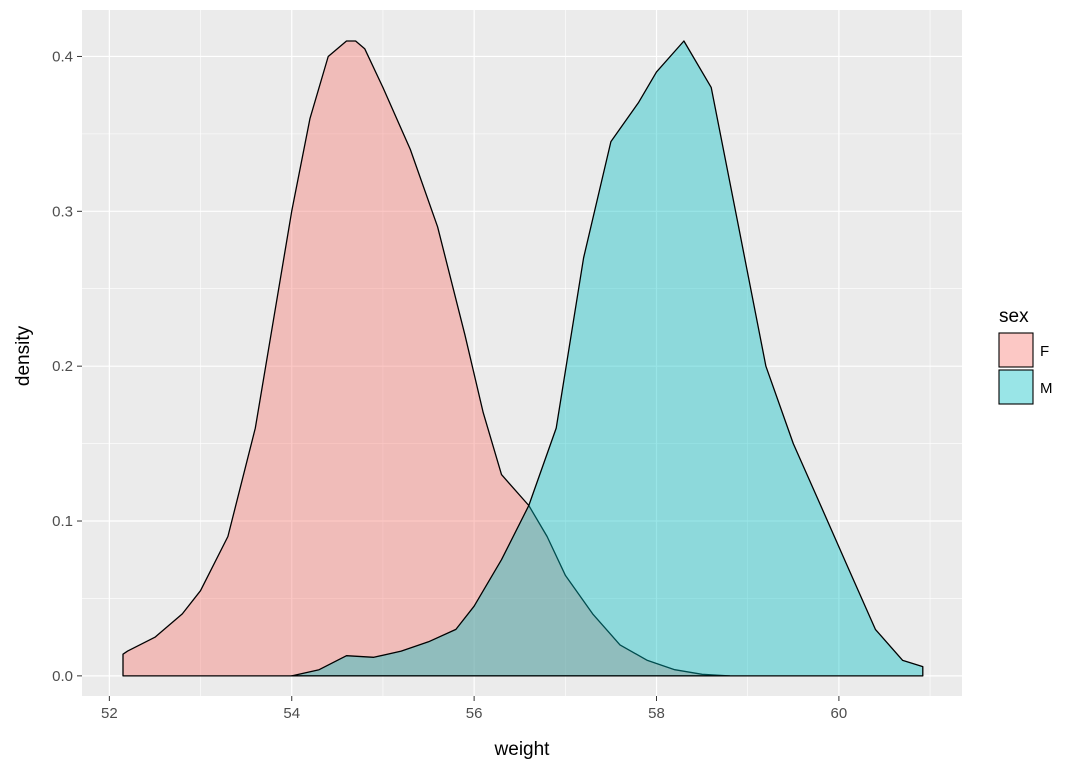  Describe the element at coordinates (1044, 351) in the screenshot. I see `legend-label-f: F` at that location.